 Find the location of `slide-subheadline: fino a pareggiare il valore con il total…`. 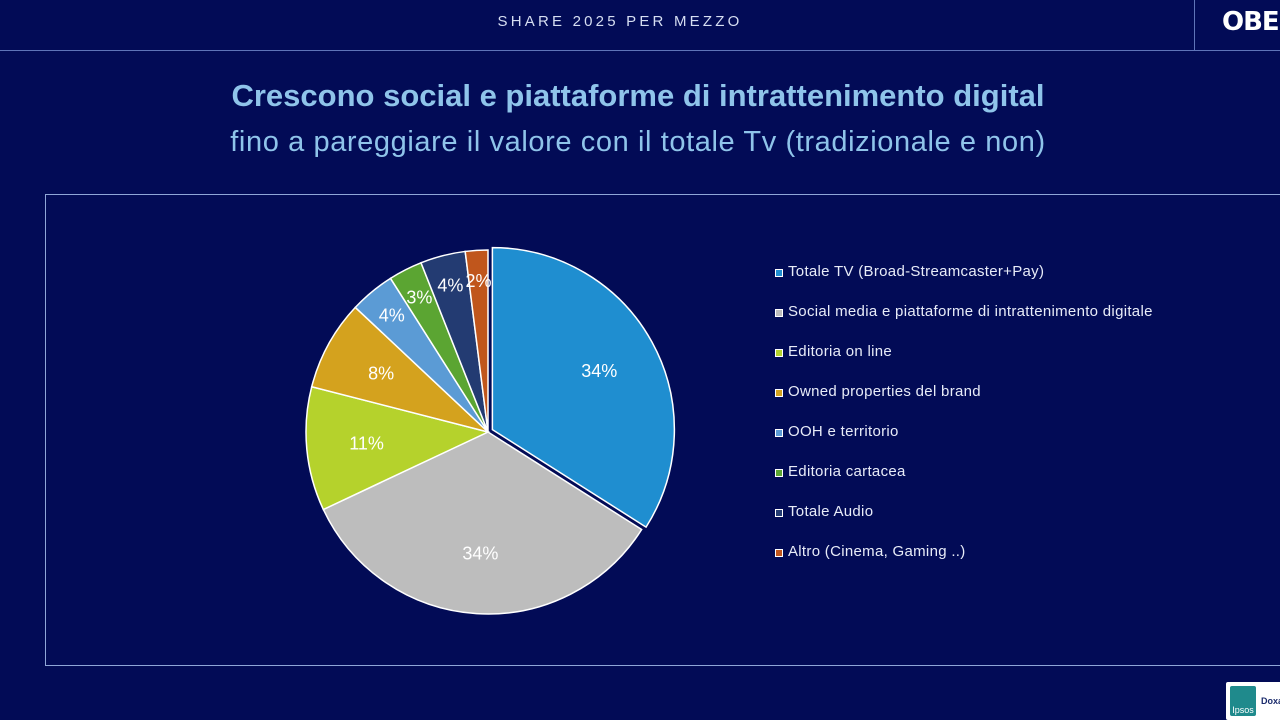

slide-subheadline: fino a pareggiare il valore con il total… is located at coordinates (638, 142).